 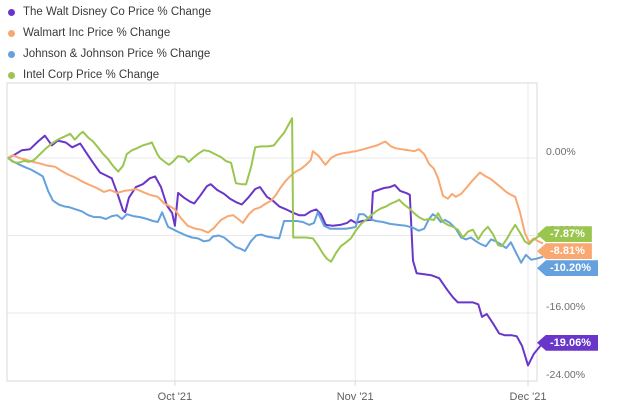 I want to click on legend-label: Walmart Inc Price % Change, so click(x=97, y=33).